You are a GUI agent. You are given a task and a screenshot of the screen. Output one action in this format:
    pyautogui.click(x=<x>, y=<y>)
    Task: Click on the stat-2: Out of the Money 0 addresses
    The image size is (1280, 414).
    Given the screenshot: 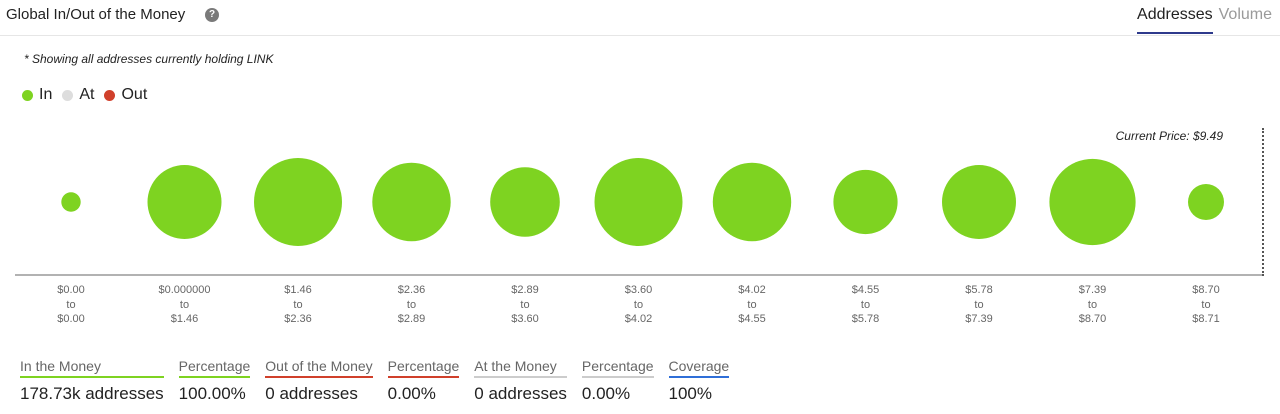 What is the action you would take?
    pyautogui.click(x=319, y=381)
    